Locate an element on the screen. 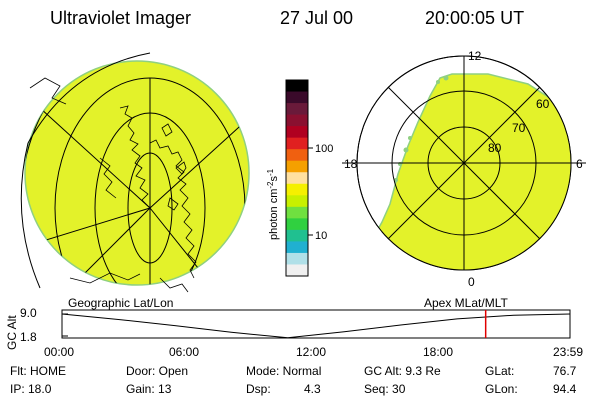  glat-label: GLat: is located at coordinates (500, 371).